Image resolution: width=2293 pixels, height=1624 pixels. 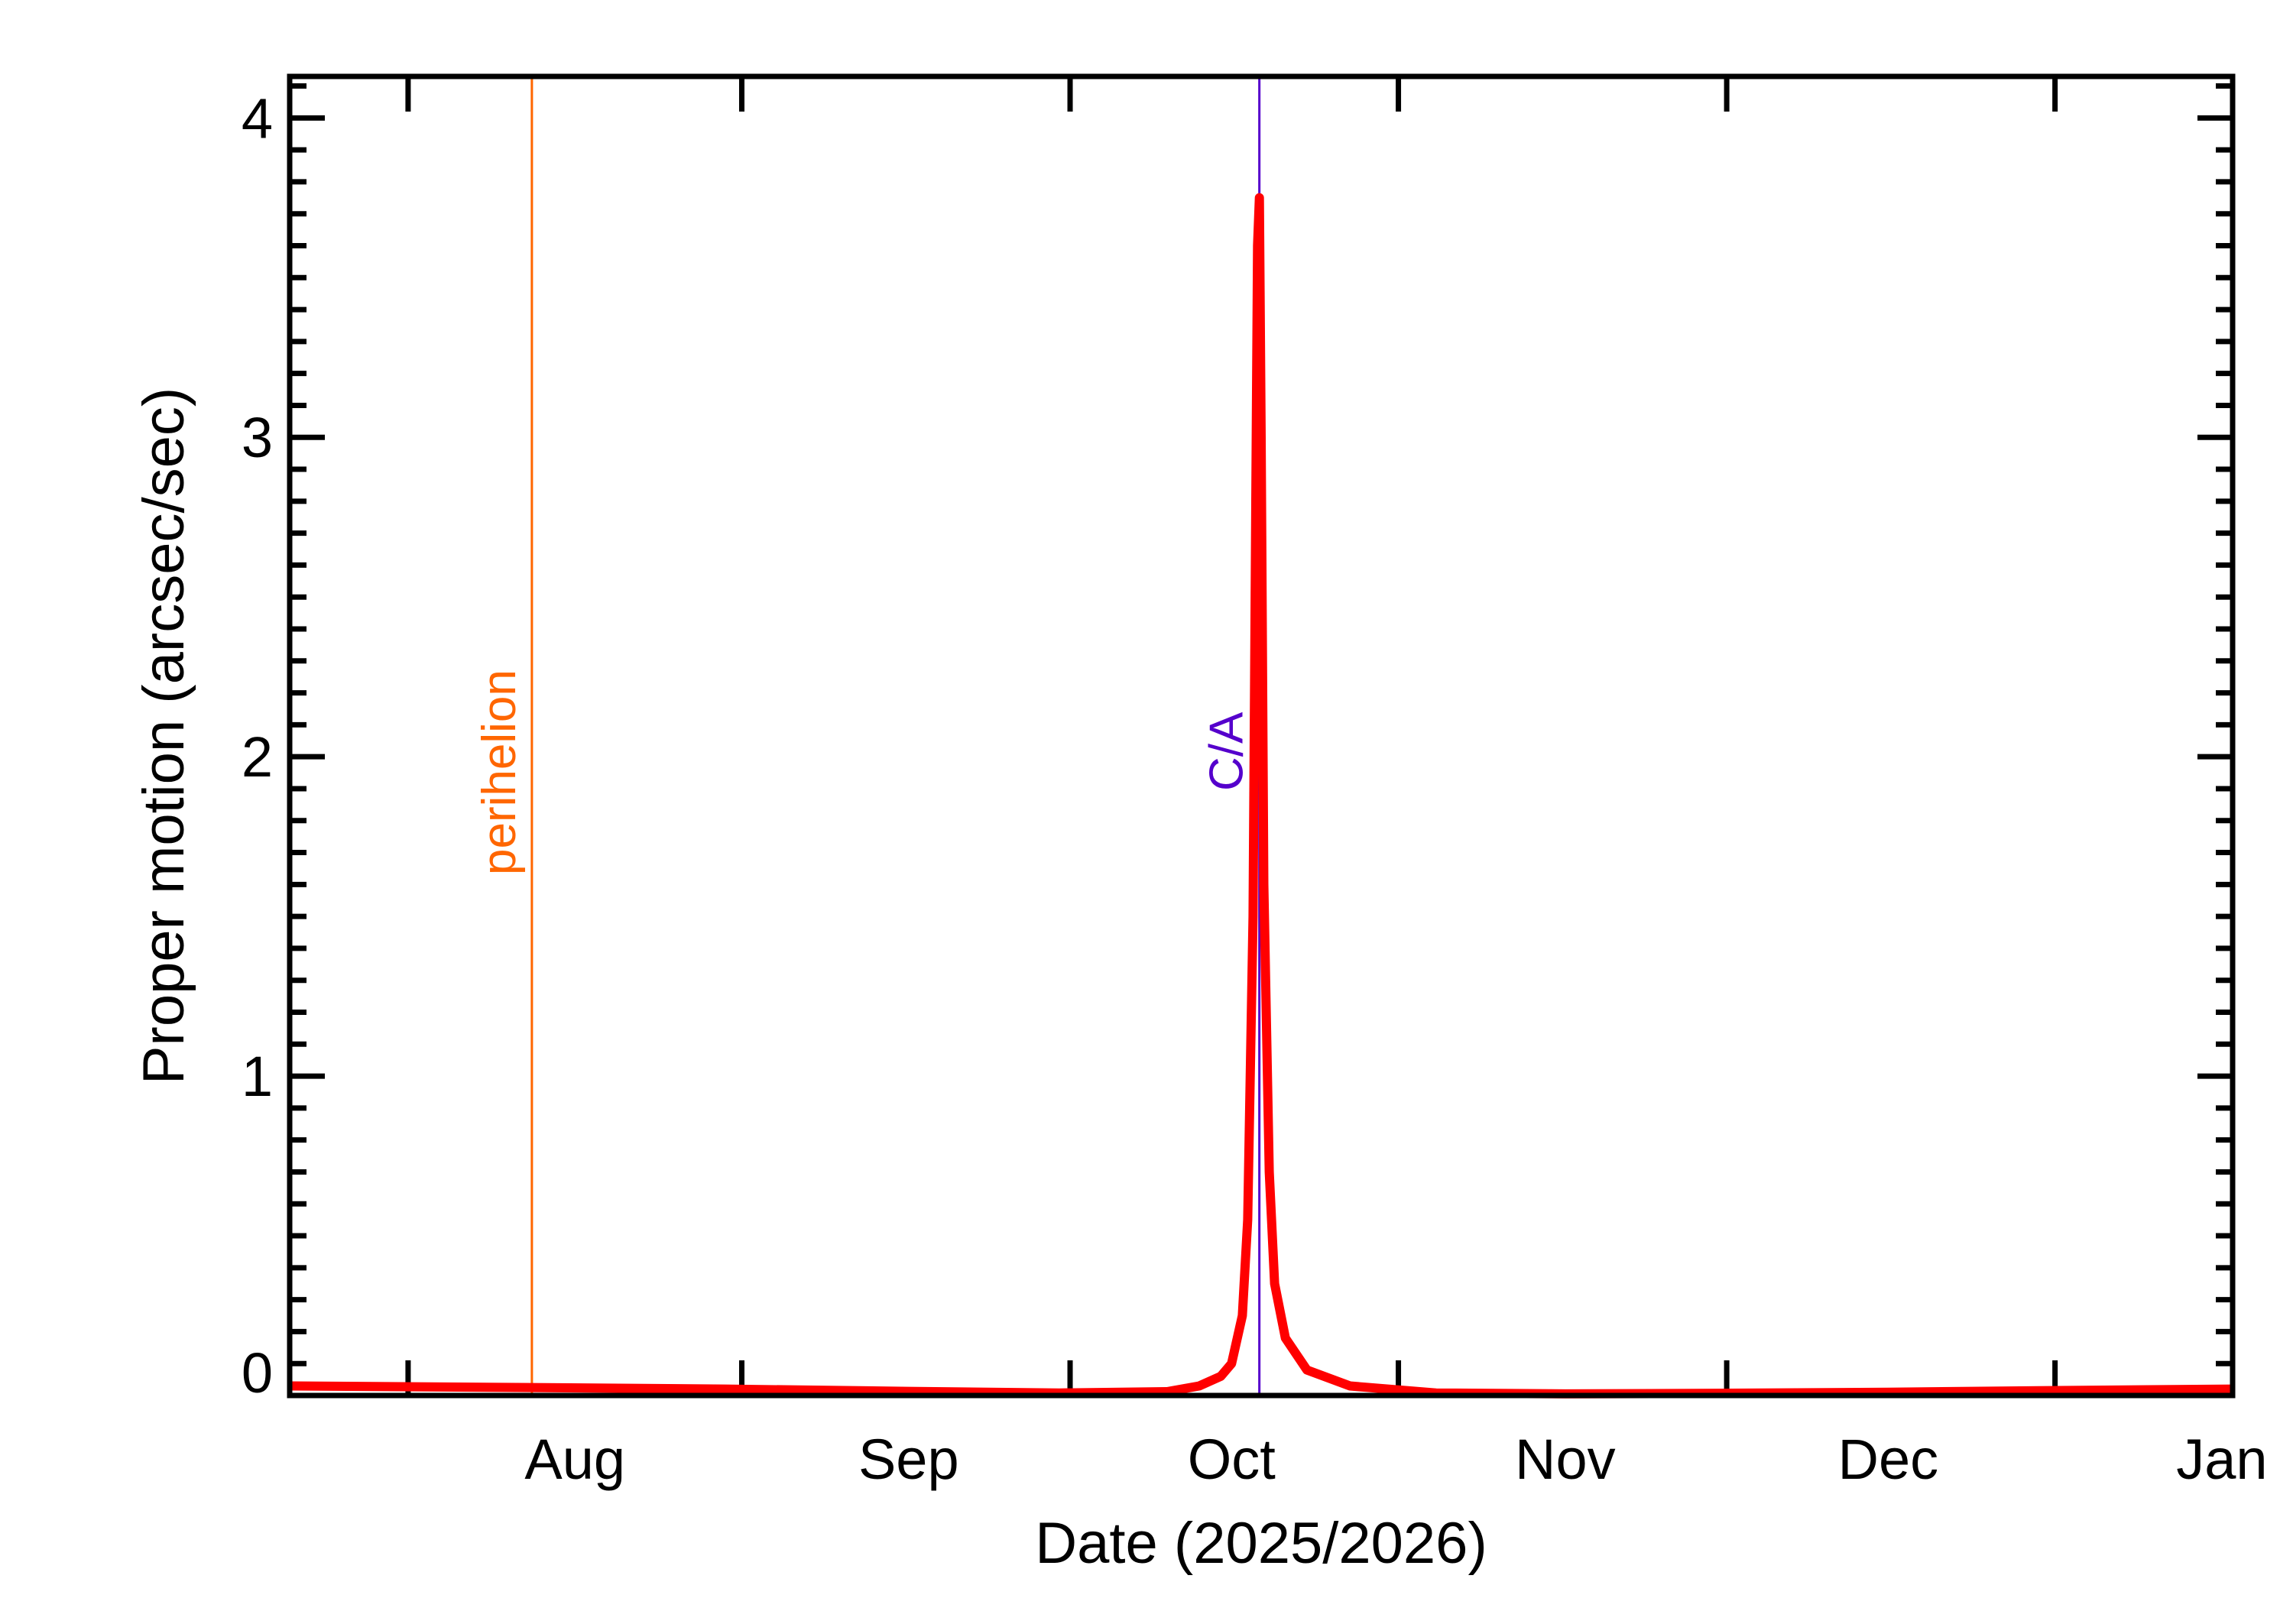 I want to click on closest-approach-label: C/A, so click(x=1227, y=751).